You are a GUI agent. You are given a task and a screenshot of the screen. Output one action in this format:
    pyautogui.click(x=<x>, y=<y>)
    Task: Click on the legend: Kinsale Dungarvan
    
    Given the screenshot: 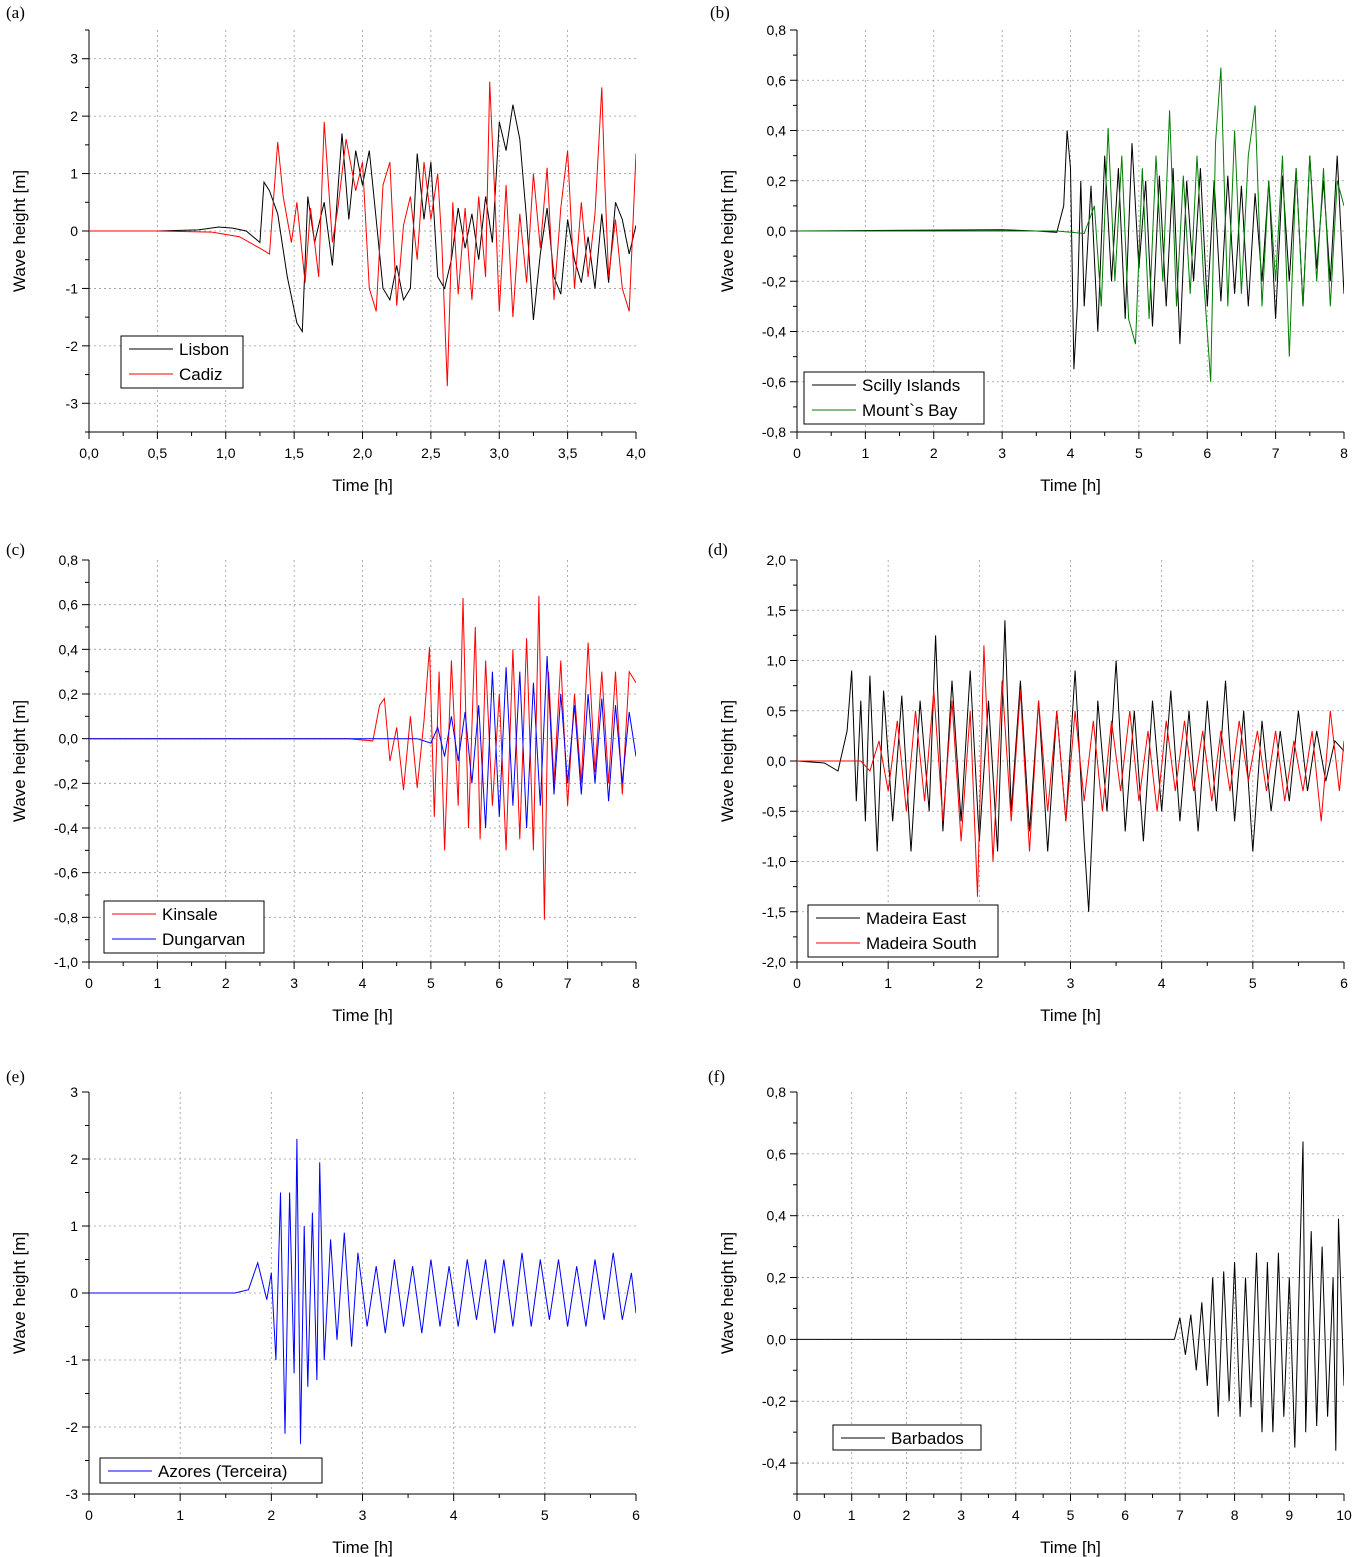 What is the action you would take?
    pyautogui.click(x=184, y=927)
    